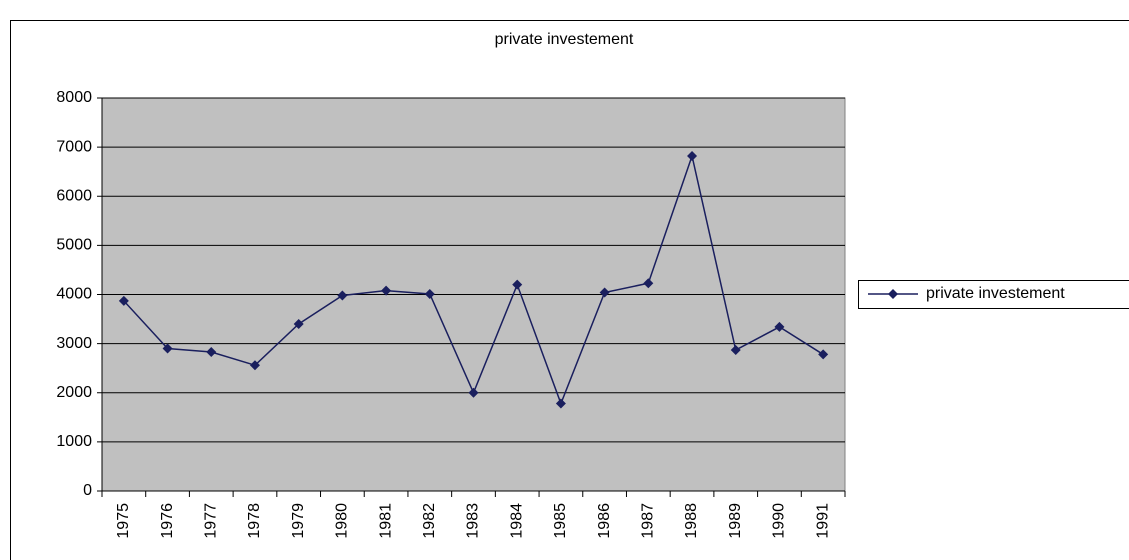 The width and height of the screenshot is (1129, 560). What do you see at coordinates (564, 39) in the screenshot?
I see `chart-title: private investement` at bounding box center [564, 39].